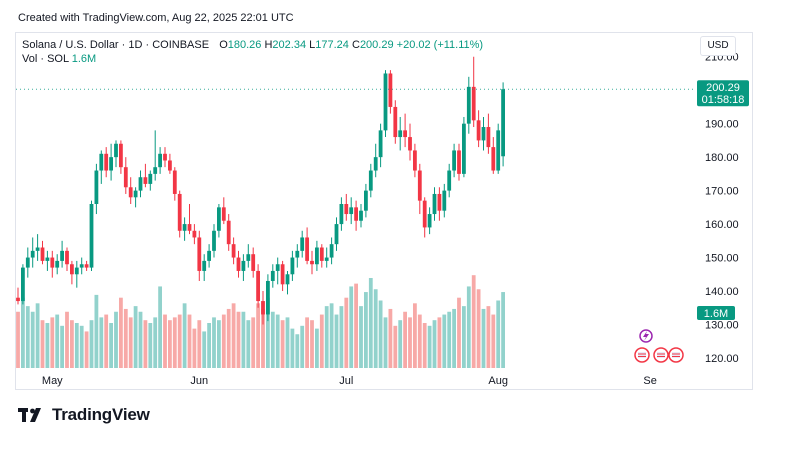  Describe the element at coordinates (722, 359) in the screenshot. I see `y-tick-label: 120.00` at that location.